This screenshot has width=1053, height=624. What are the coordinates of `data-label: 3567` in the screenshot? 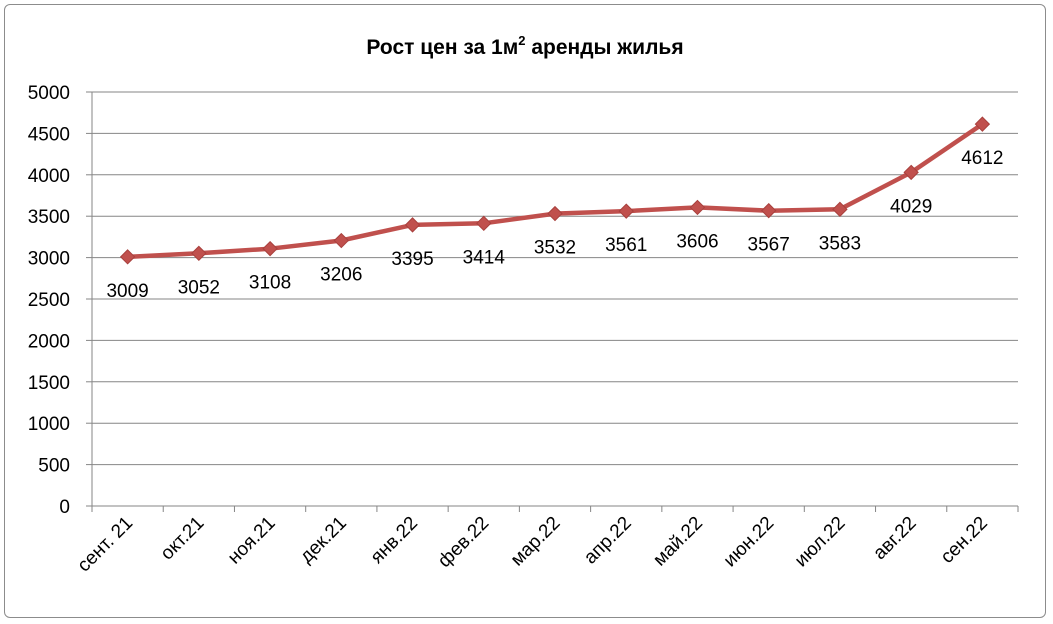 It's located at (769, 245).